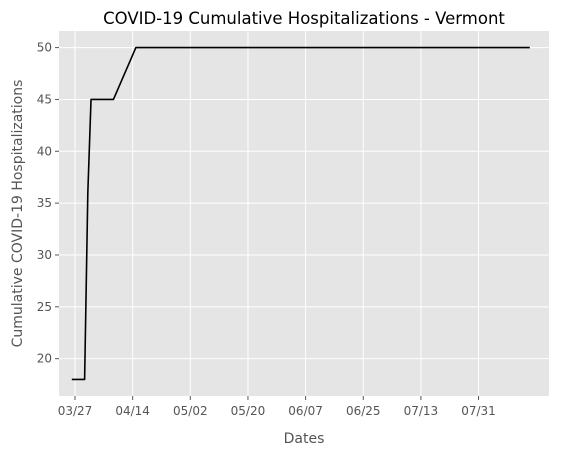 The image size is (564, 461). I want to click on x-tick-label: 06/07, so click(305, 411).